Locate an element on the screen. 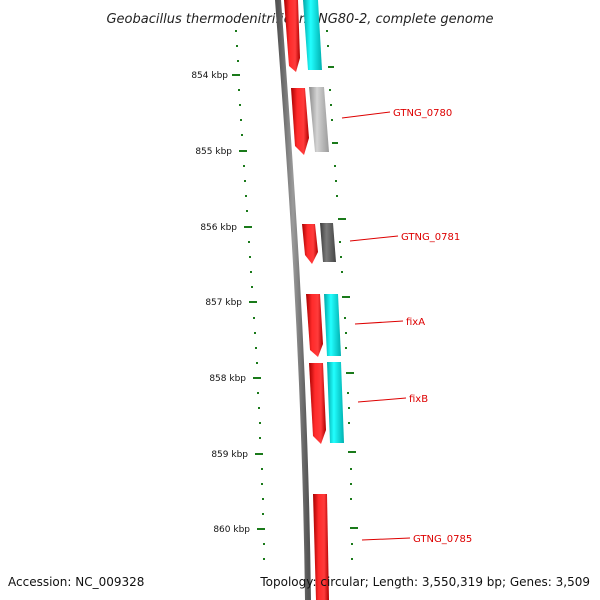  ruler-label: 854 kbp is located at coordinates (209, 76).